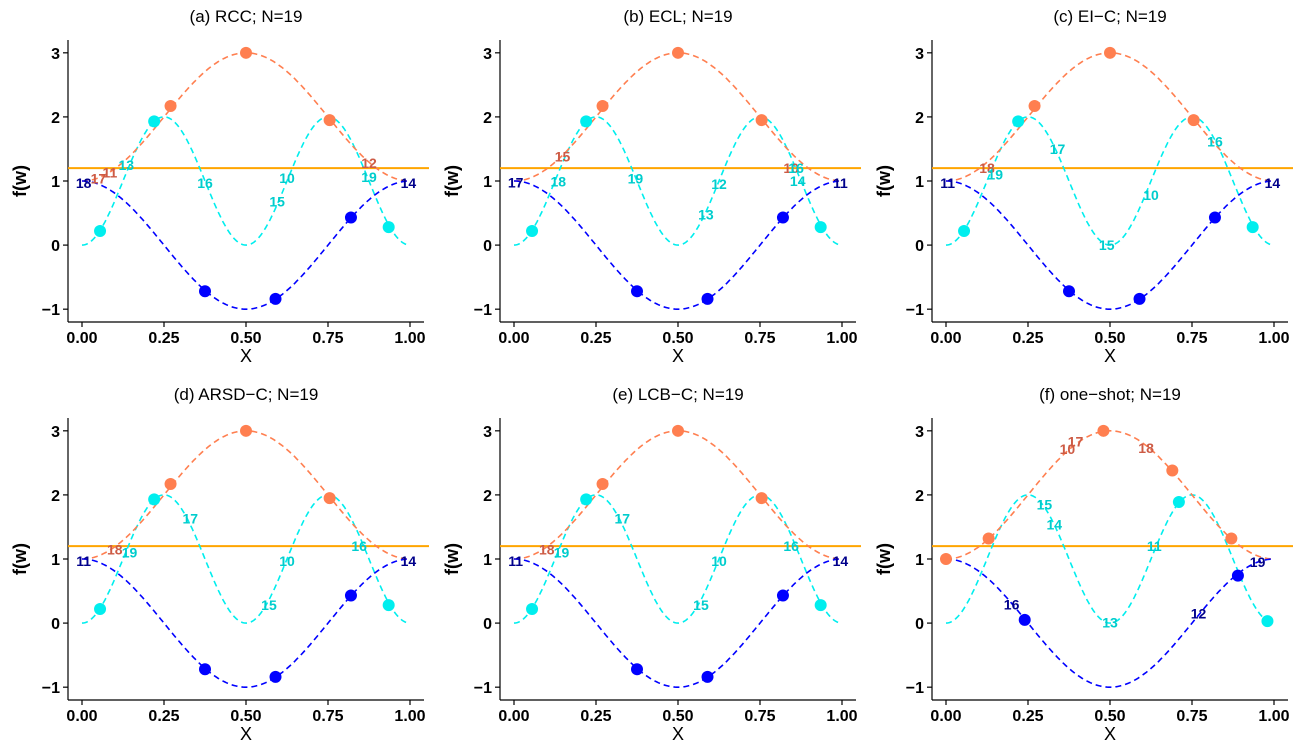  I want to click on iteration-label-f2: 14, so click(409, 561).